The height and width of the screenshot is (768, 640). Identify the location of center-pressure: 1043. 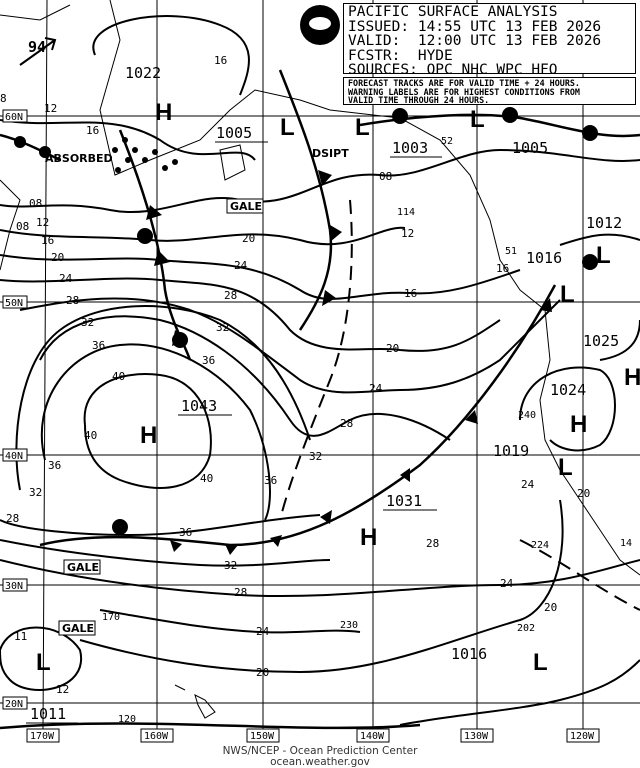
(199, 406).